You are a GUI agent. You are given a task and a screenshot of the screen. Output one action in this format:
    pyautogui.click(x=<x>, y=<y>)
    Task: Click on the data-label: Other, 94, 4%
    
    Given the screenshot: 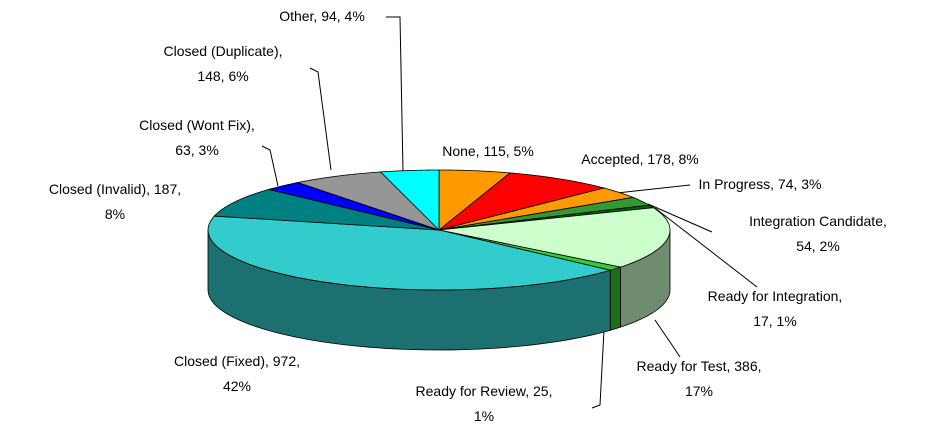 What is the action you would take?
    pyautogui.click(x=322, y=16)
    